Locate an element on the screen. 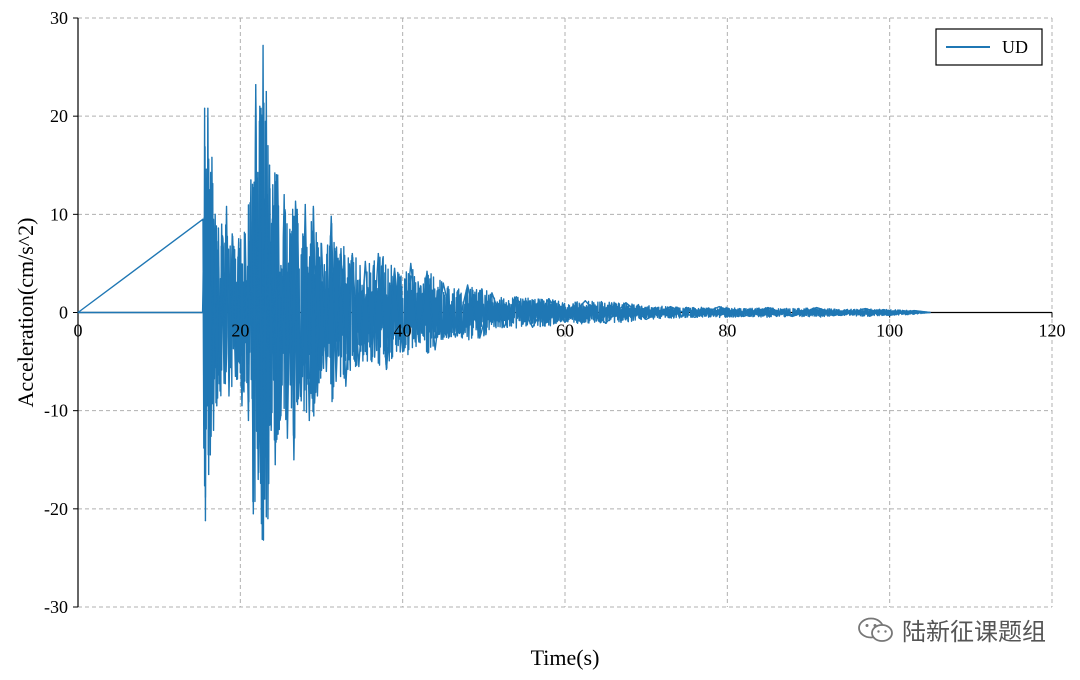 The width and height of the screenshot is (1080, 680). x-tick-label: 100 is located at coordinates (889, 331).